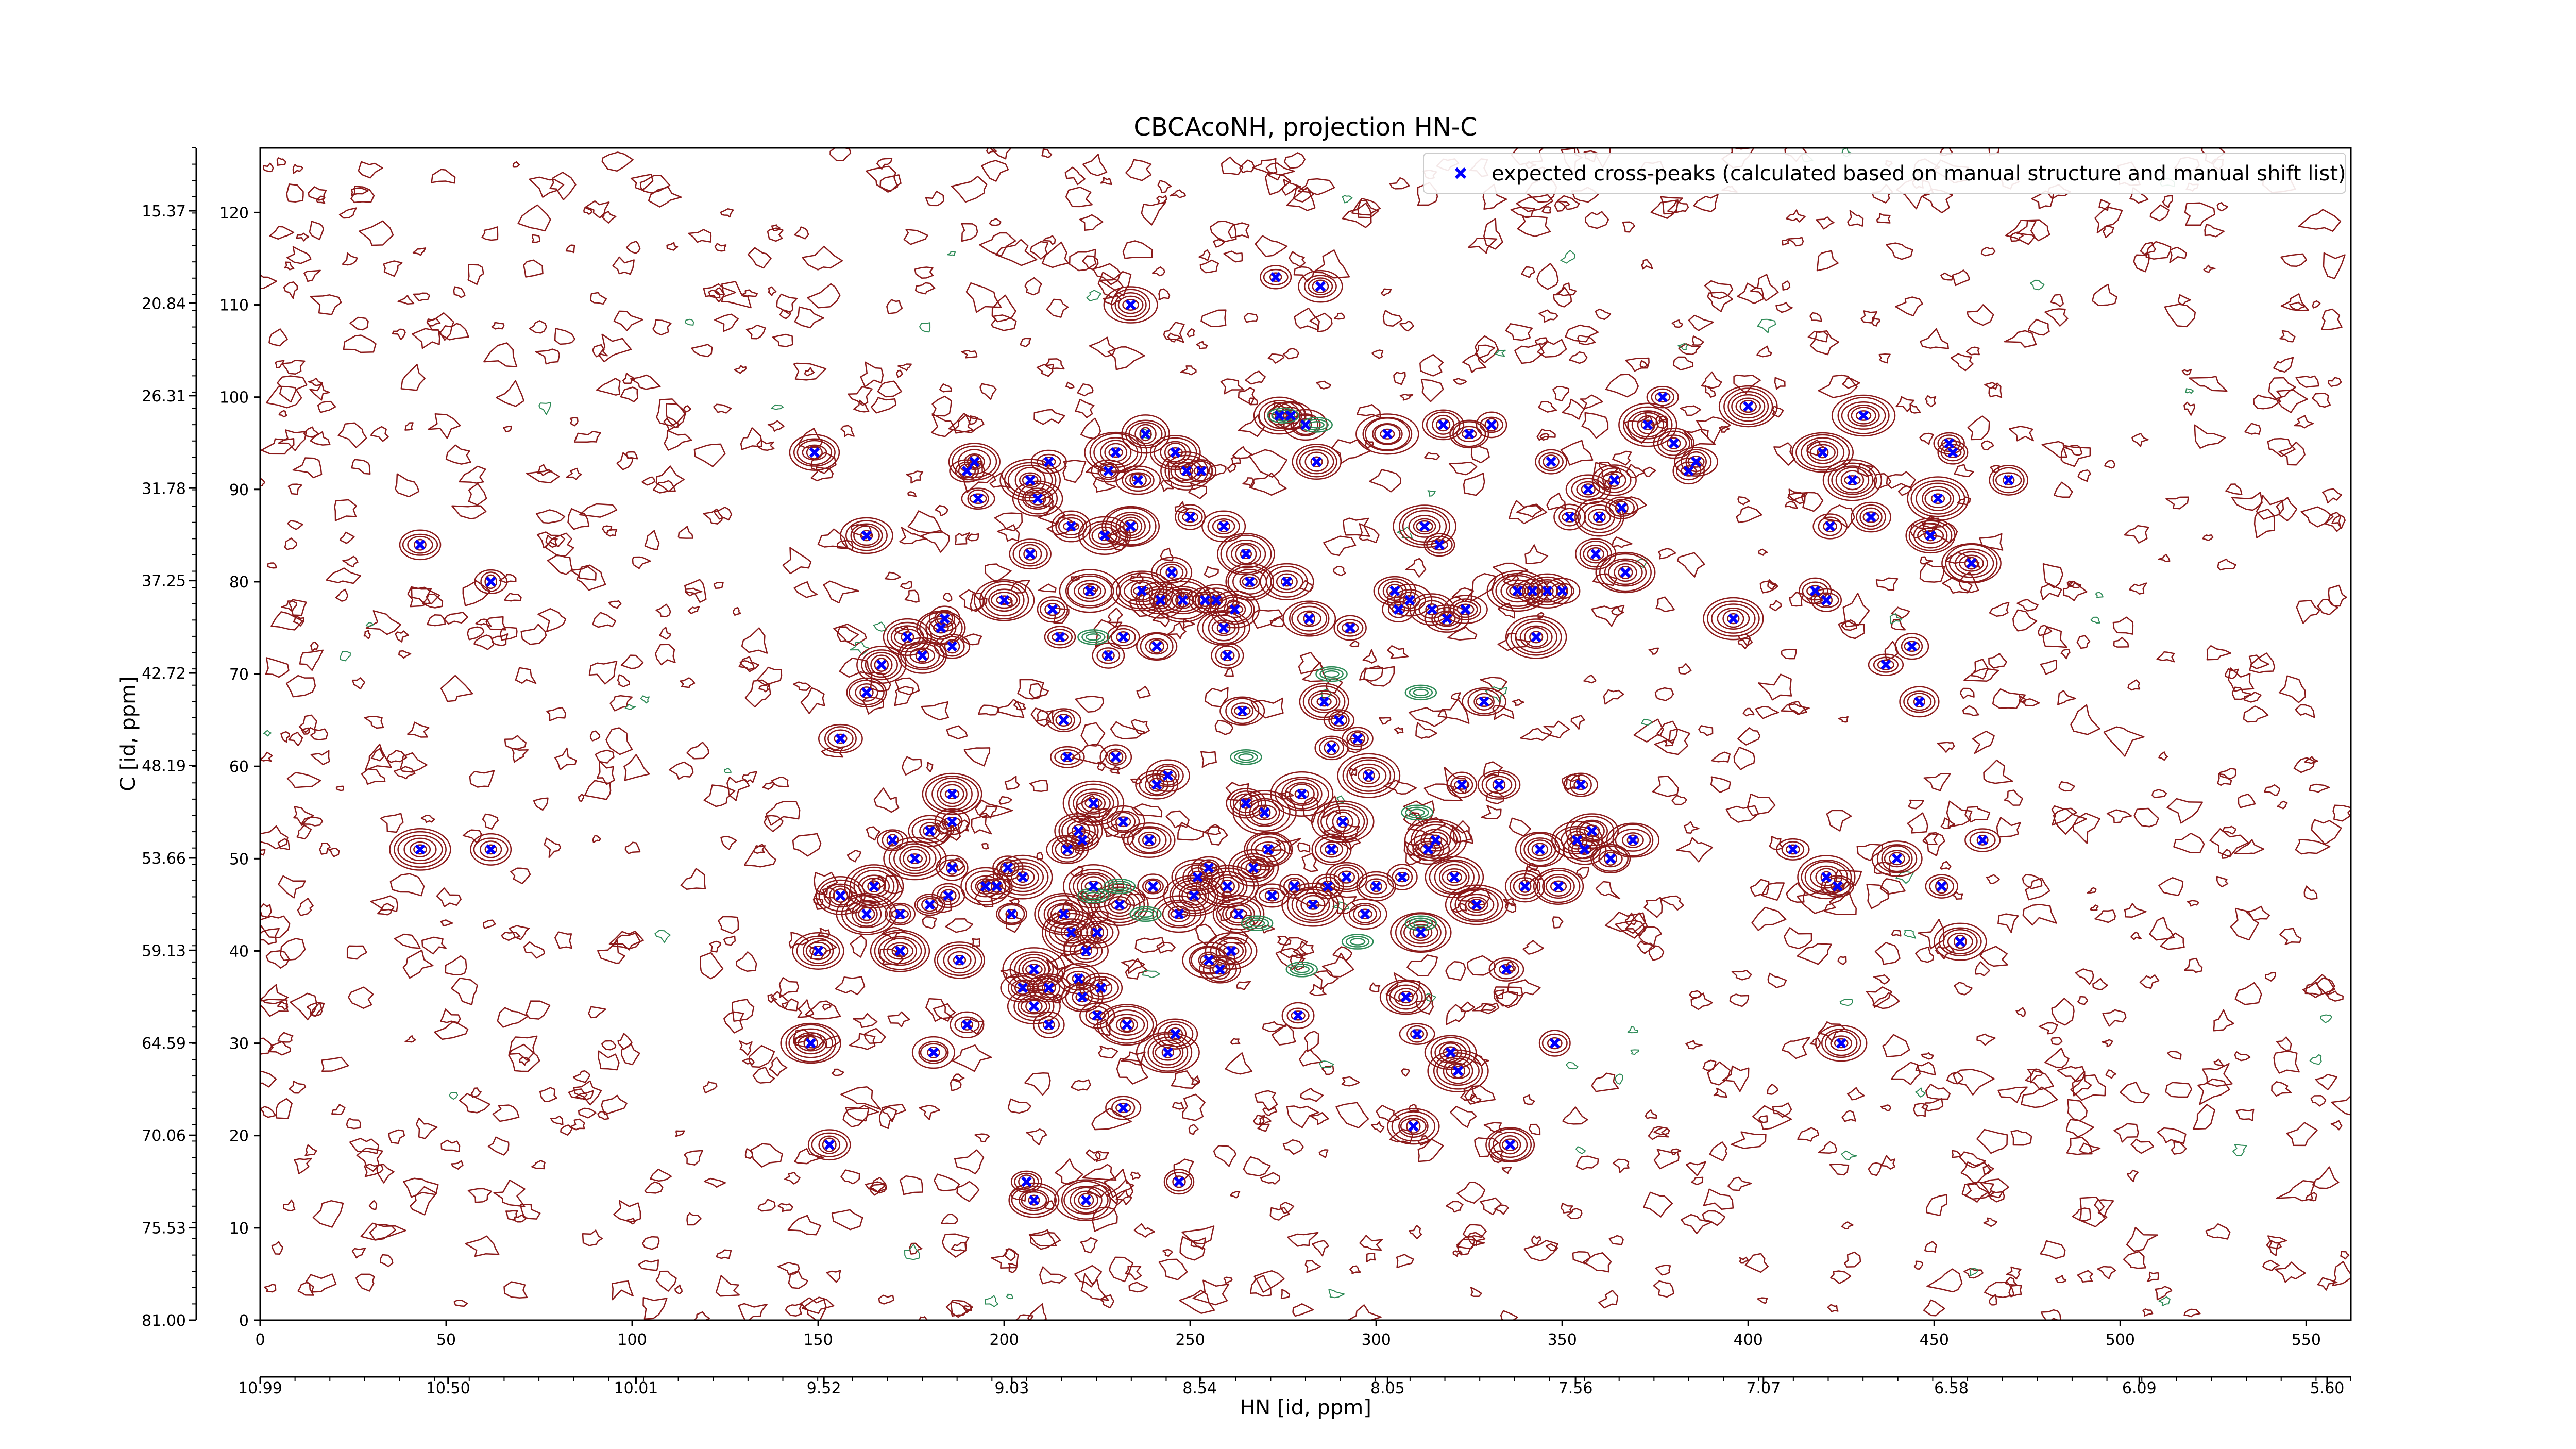  I want to click on x-tick-label: 100, so click(632, 1340).